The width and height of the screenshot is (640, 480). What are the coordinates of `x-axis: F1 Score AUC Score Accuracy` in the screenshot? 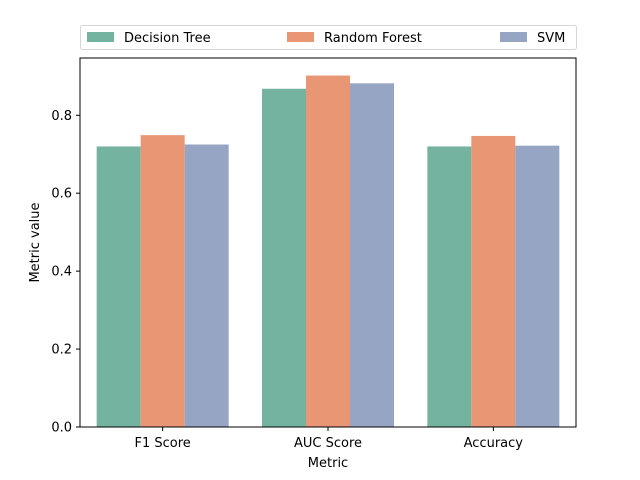 It's located at (329, 439).